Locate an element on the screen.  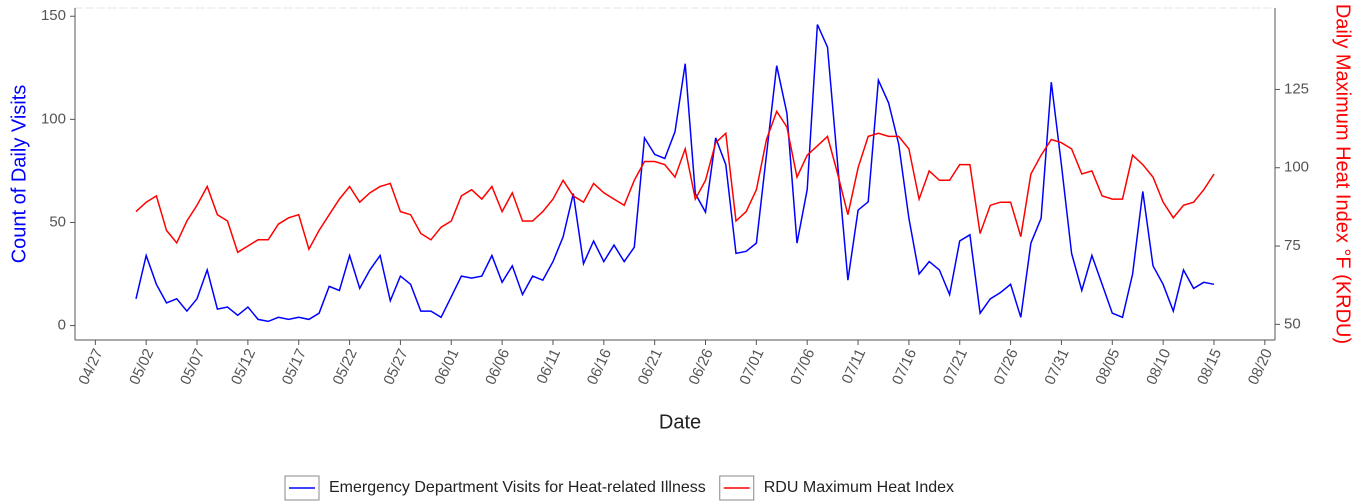
x-tick-label: 05/27 is located at coordinates (395, 366).